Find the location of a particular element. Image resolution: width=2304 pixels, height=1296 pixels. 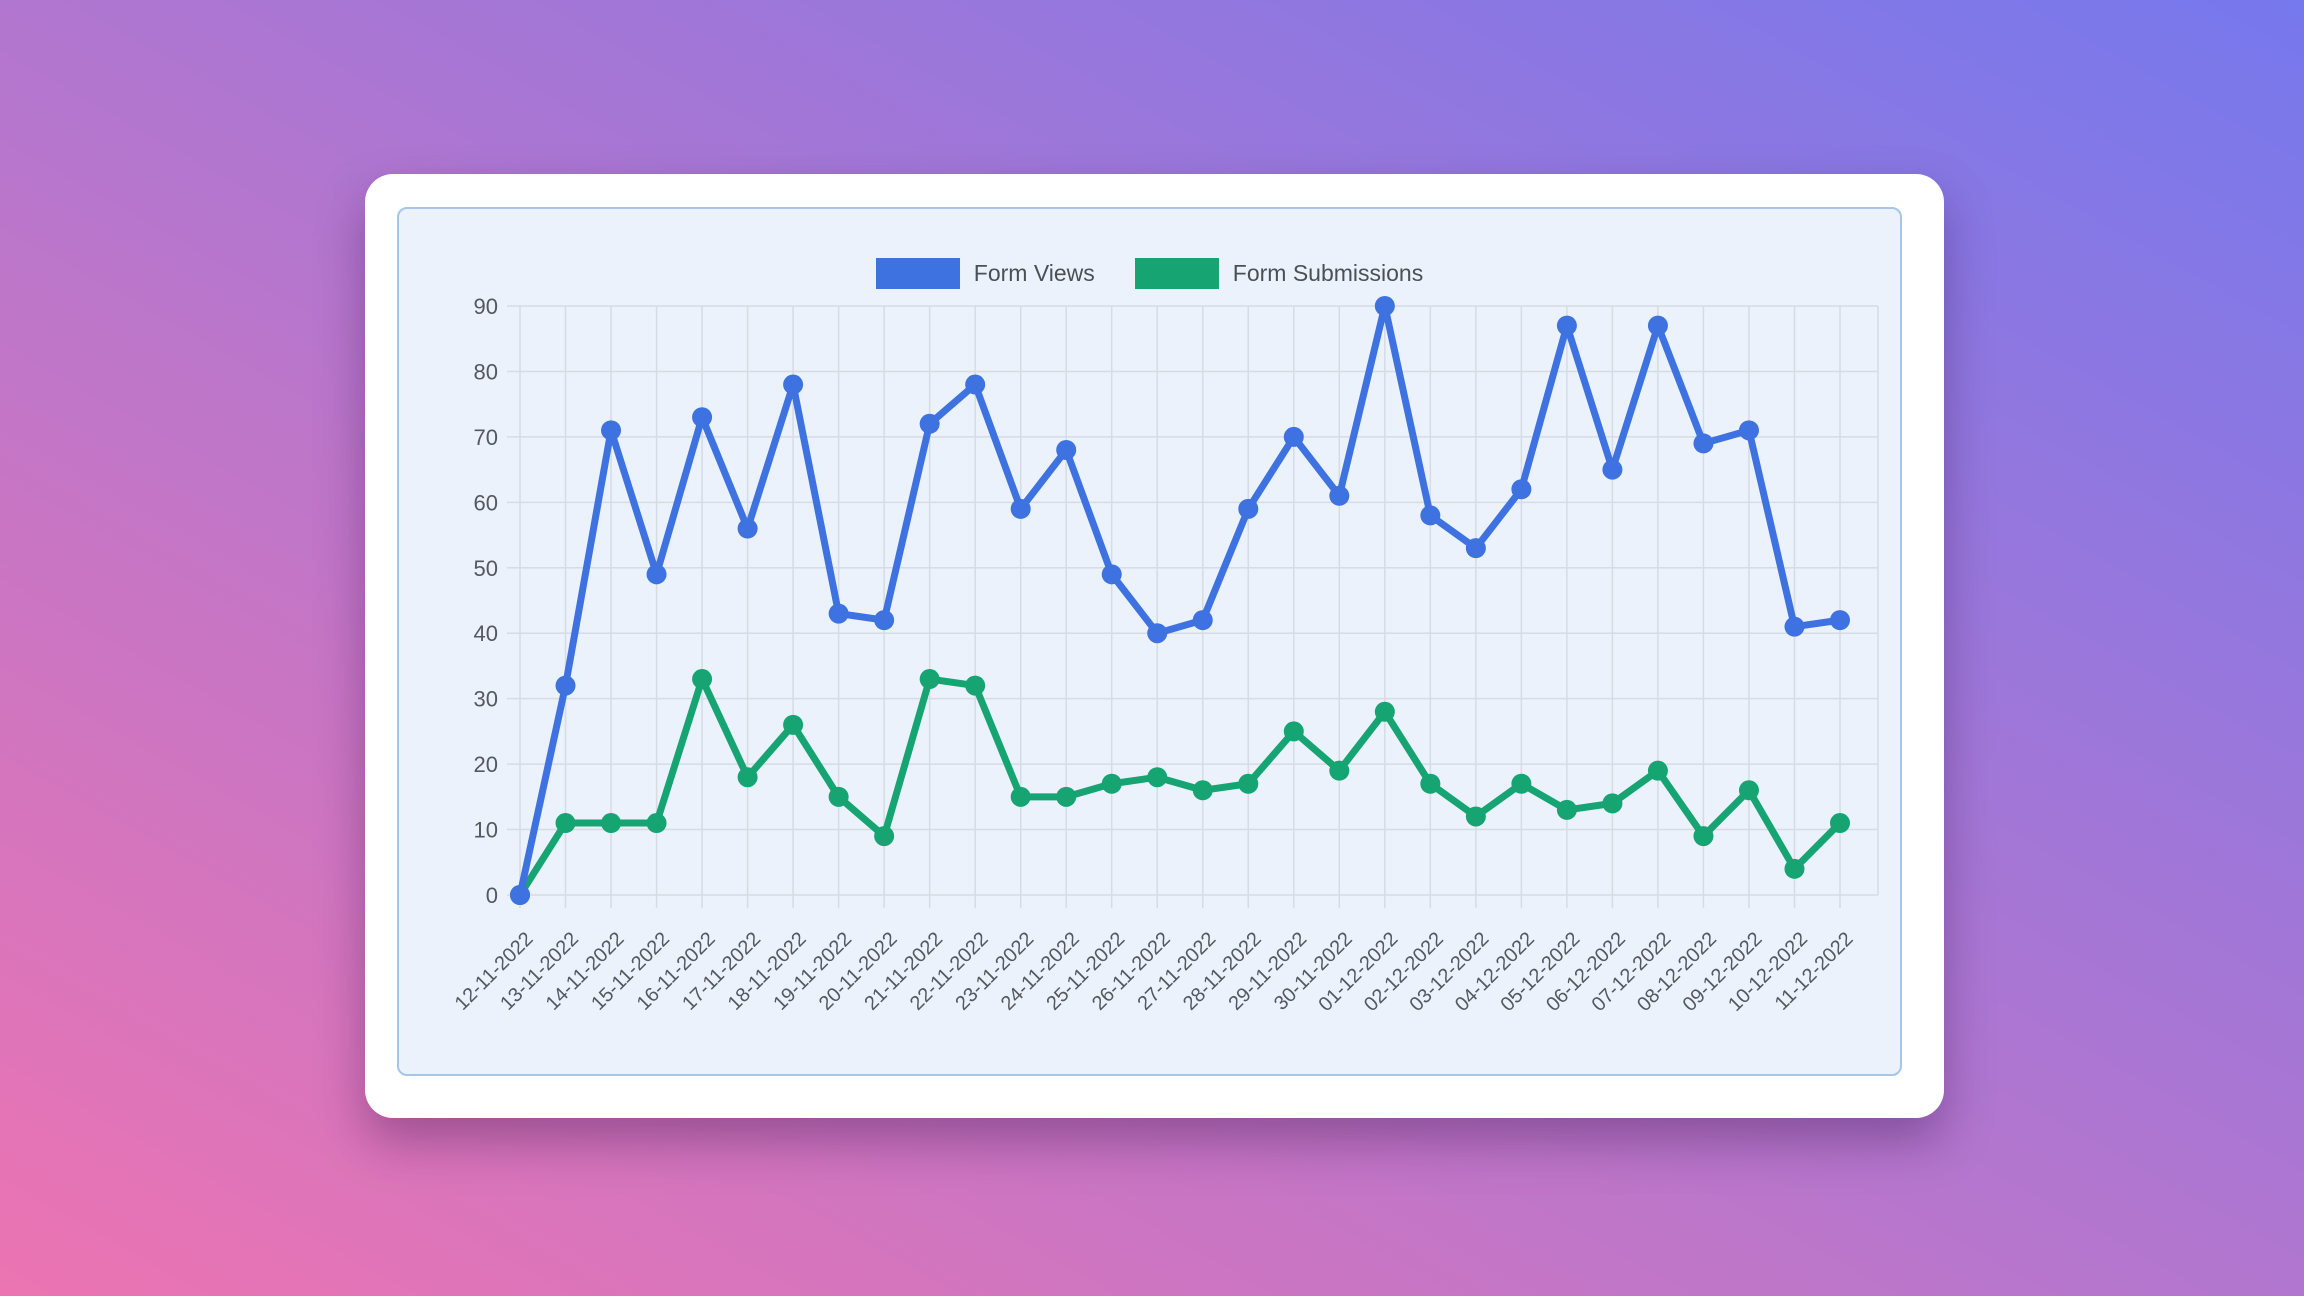

y-tick-label: 60 is located at coordinates (486, 502).